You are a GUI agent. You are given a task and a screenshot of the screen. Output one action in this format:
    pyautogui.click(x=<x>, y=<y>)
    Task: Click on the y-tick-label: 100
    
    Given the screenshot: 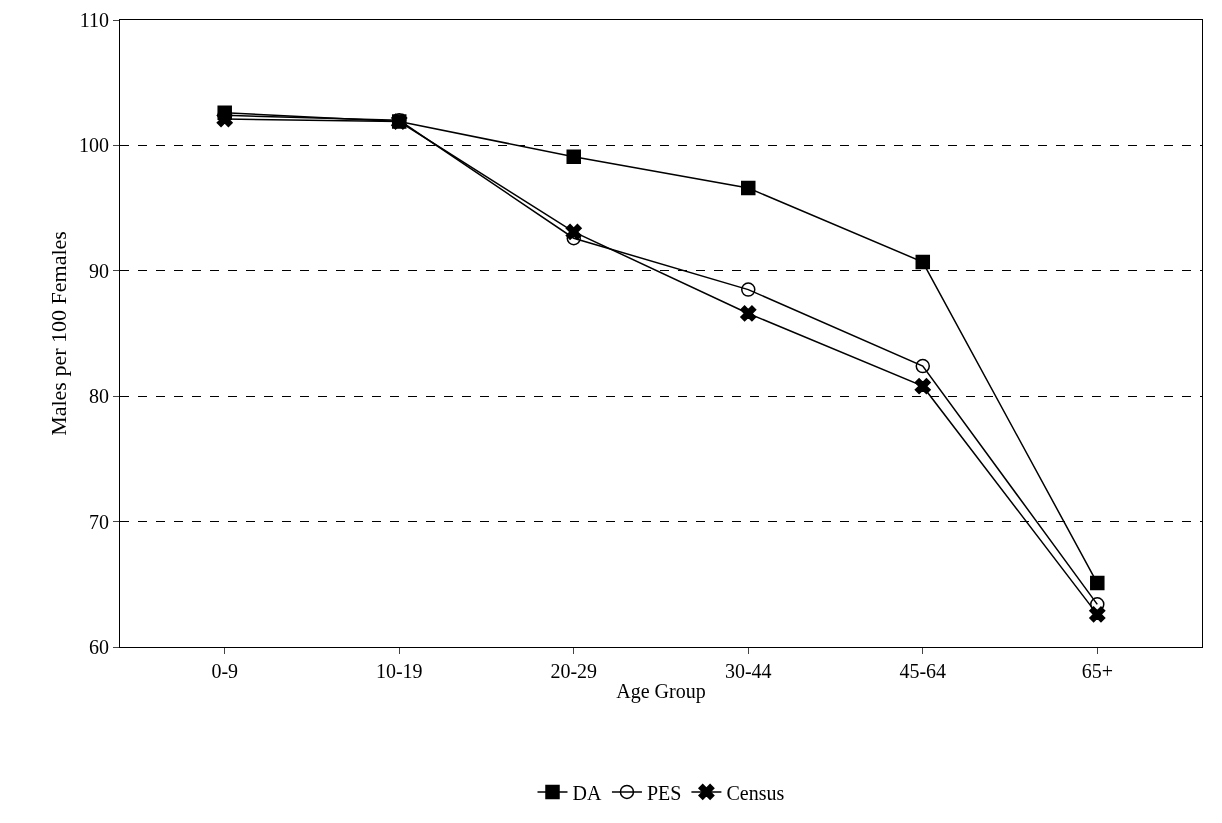 What is the action you would take?
    pyautogui.click(x=94, y=145)
    